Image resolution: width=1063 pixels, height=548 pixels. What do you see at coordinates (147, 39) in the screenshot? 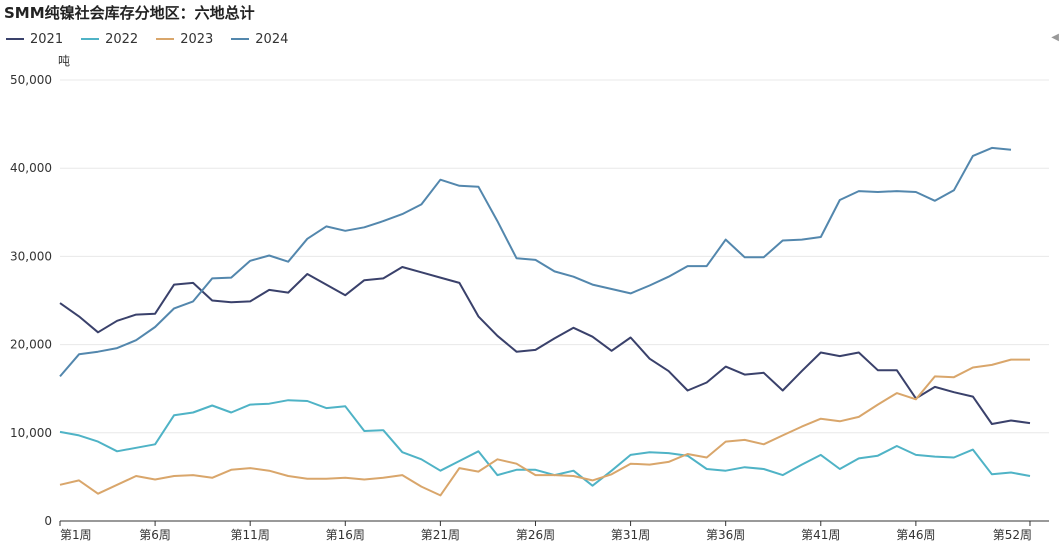
I see `chart-legend: 2021 2022 2023 2024` at bounding box center [147, 39].